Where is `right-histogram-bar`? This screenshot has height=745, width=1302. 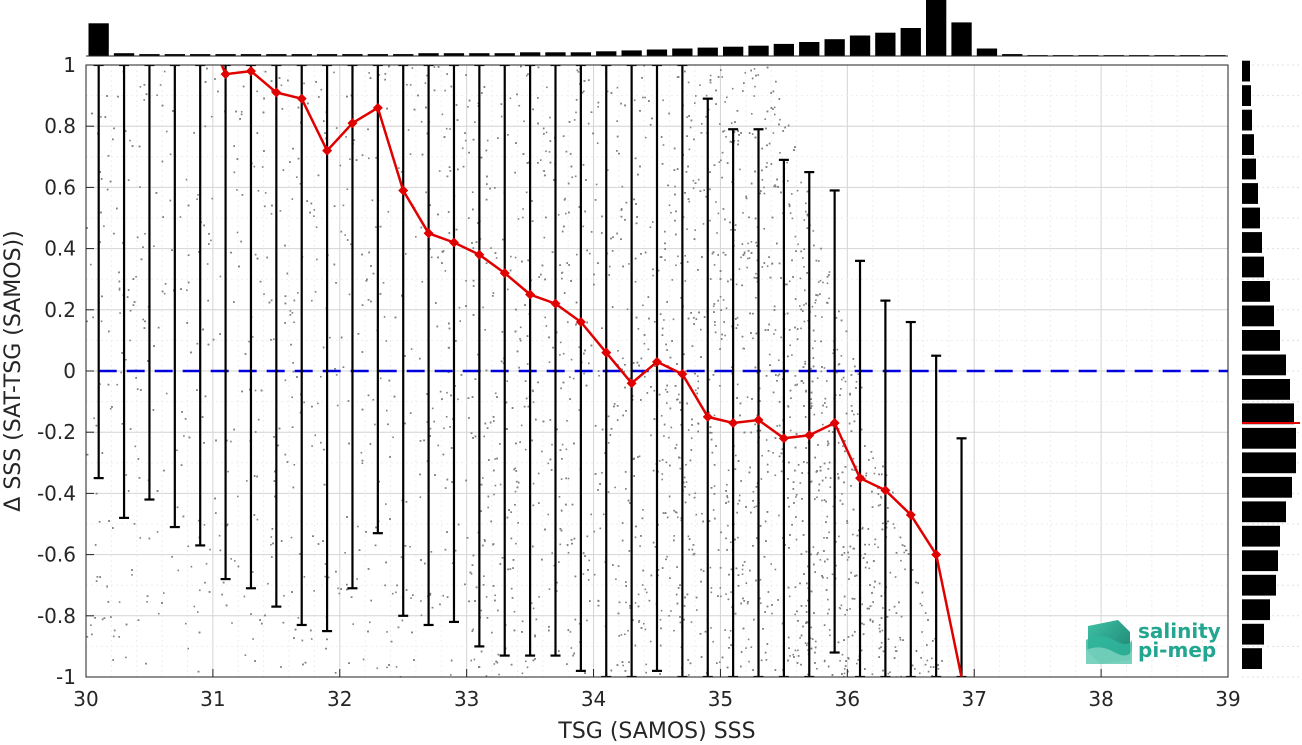 right-histogram-bar is located at coordinates (1261, 340).